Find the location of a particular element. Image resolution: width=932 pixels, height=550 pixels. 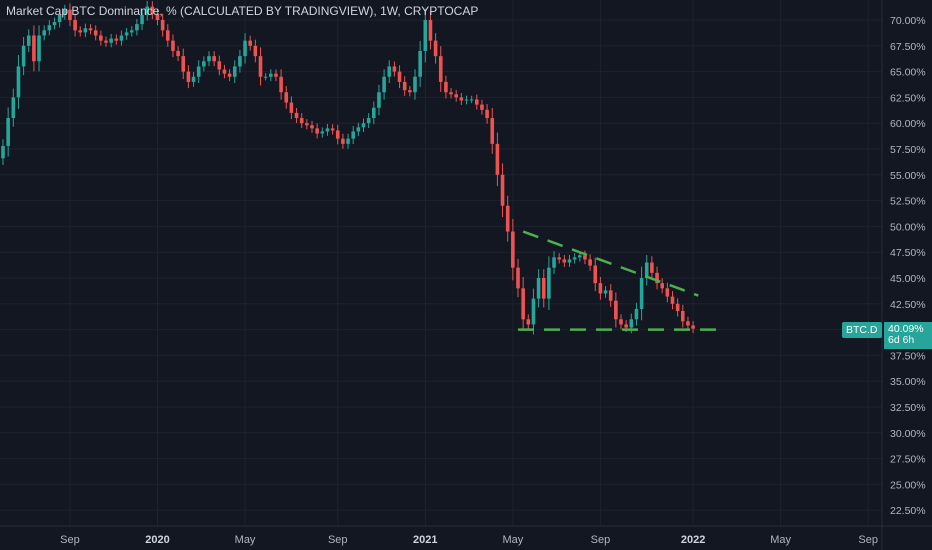

y-tick-label: 27.50% is located at coordinates (908, 460).